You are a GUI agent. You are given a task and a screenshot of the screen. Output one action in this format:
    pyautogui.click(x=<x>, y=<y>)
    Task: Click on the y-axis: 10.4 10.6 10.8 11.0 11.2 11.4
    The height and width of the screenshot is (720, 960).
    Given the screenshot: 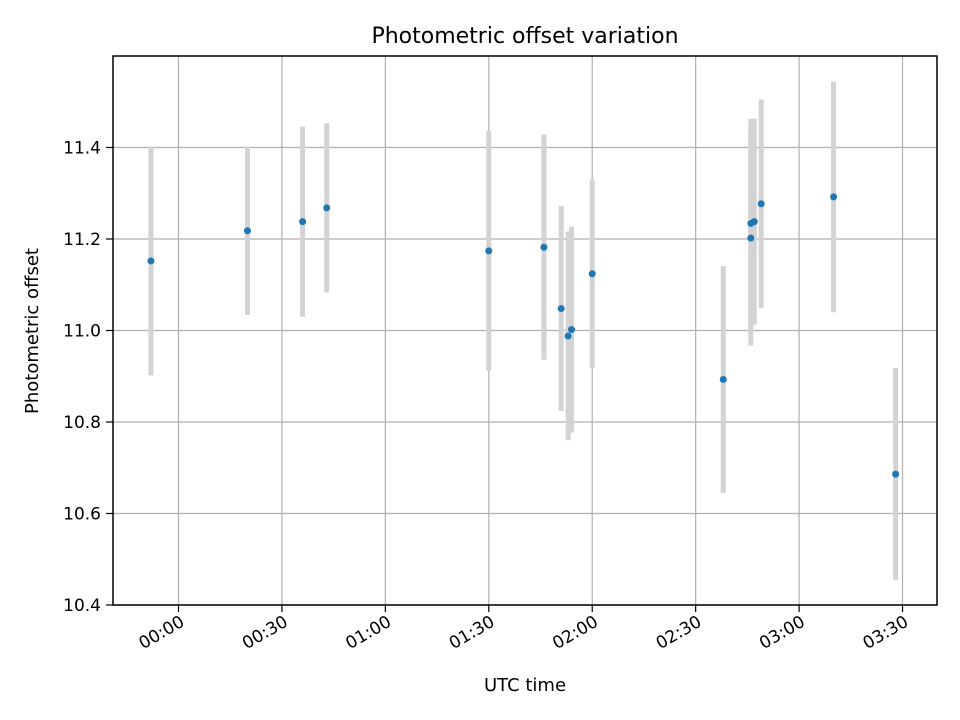 What is the action you would take?
    pyautogui.click(x=88, y=377)
    